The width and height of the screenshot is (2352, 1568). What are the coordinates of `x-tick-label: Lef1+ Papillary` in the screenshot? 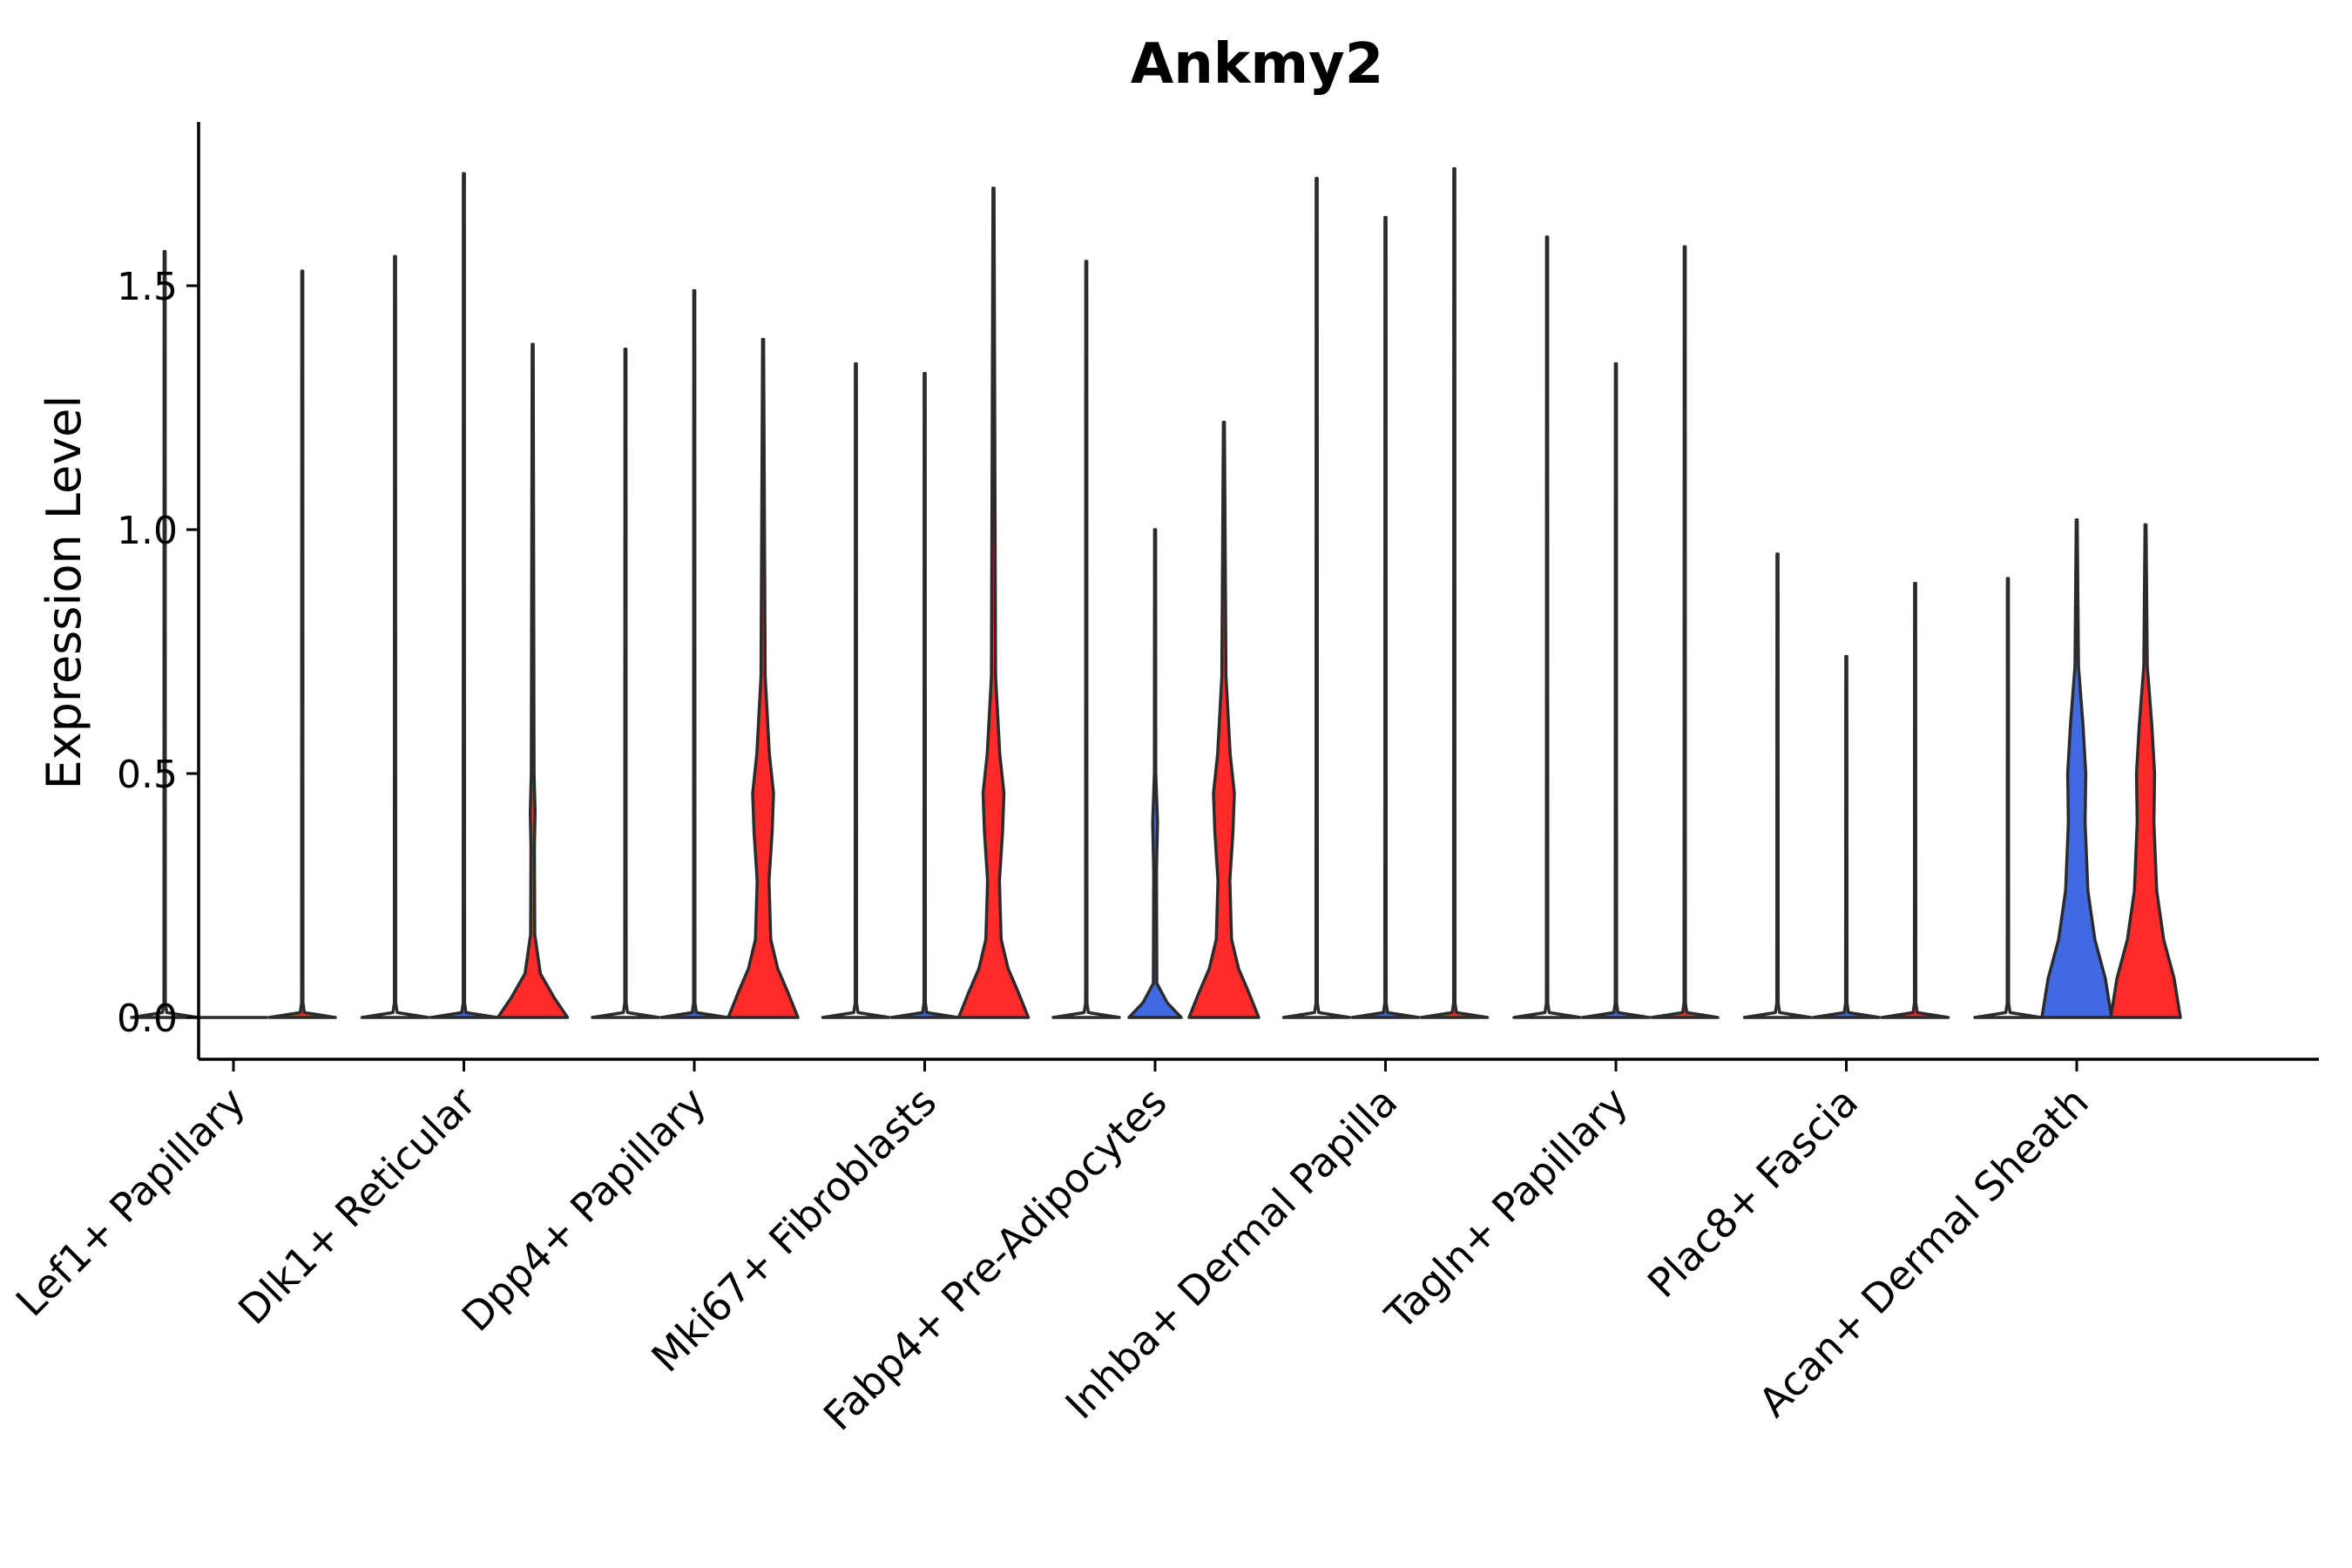 It's located at (130, 1202).